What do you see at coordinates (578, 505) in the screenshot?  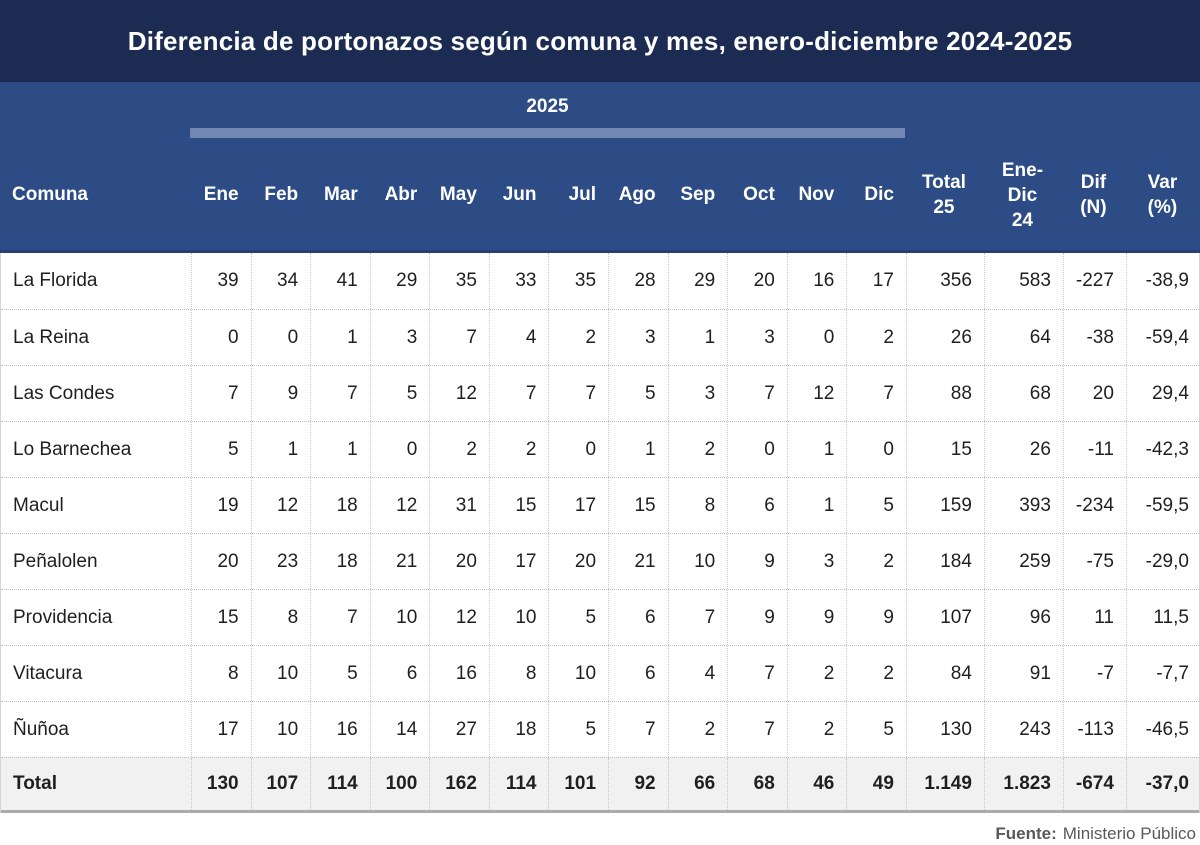 I see `value-cell: 17` at bounding box center [578, 505].